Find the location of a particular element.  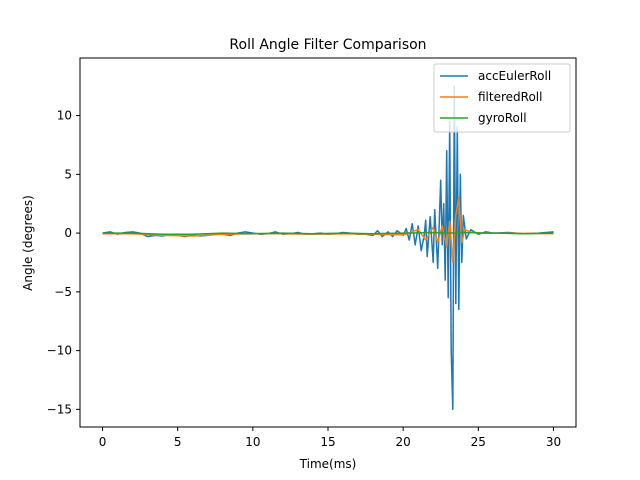

series-line-filteredRoll is located at coordinates (328, 230).